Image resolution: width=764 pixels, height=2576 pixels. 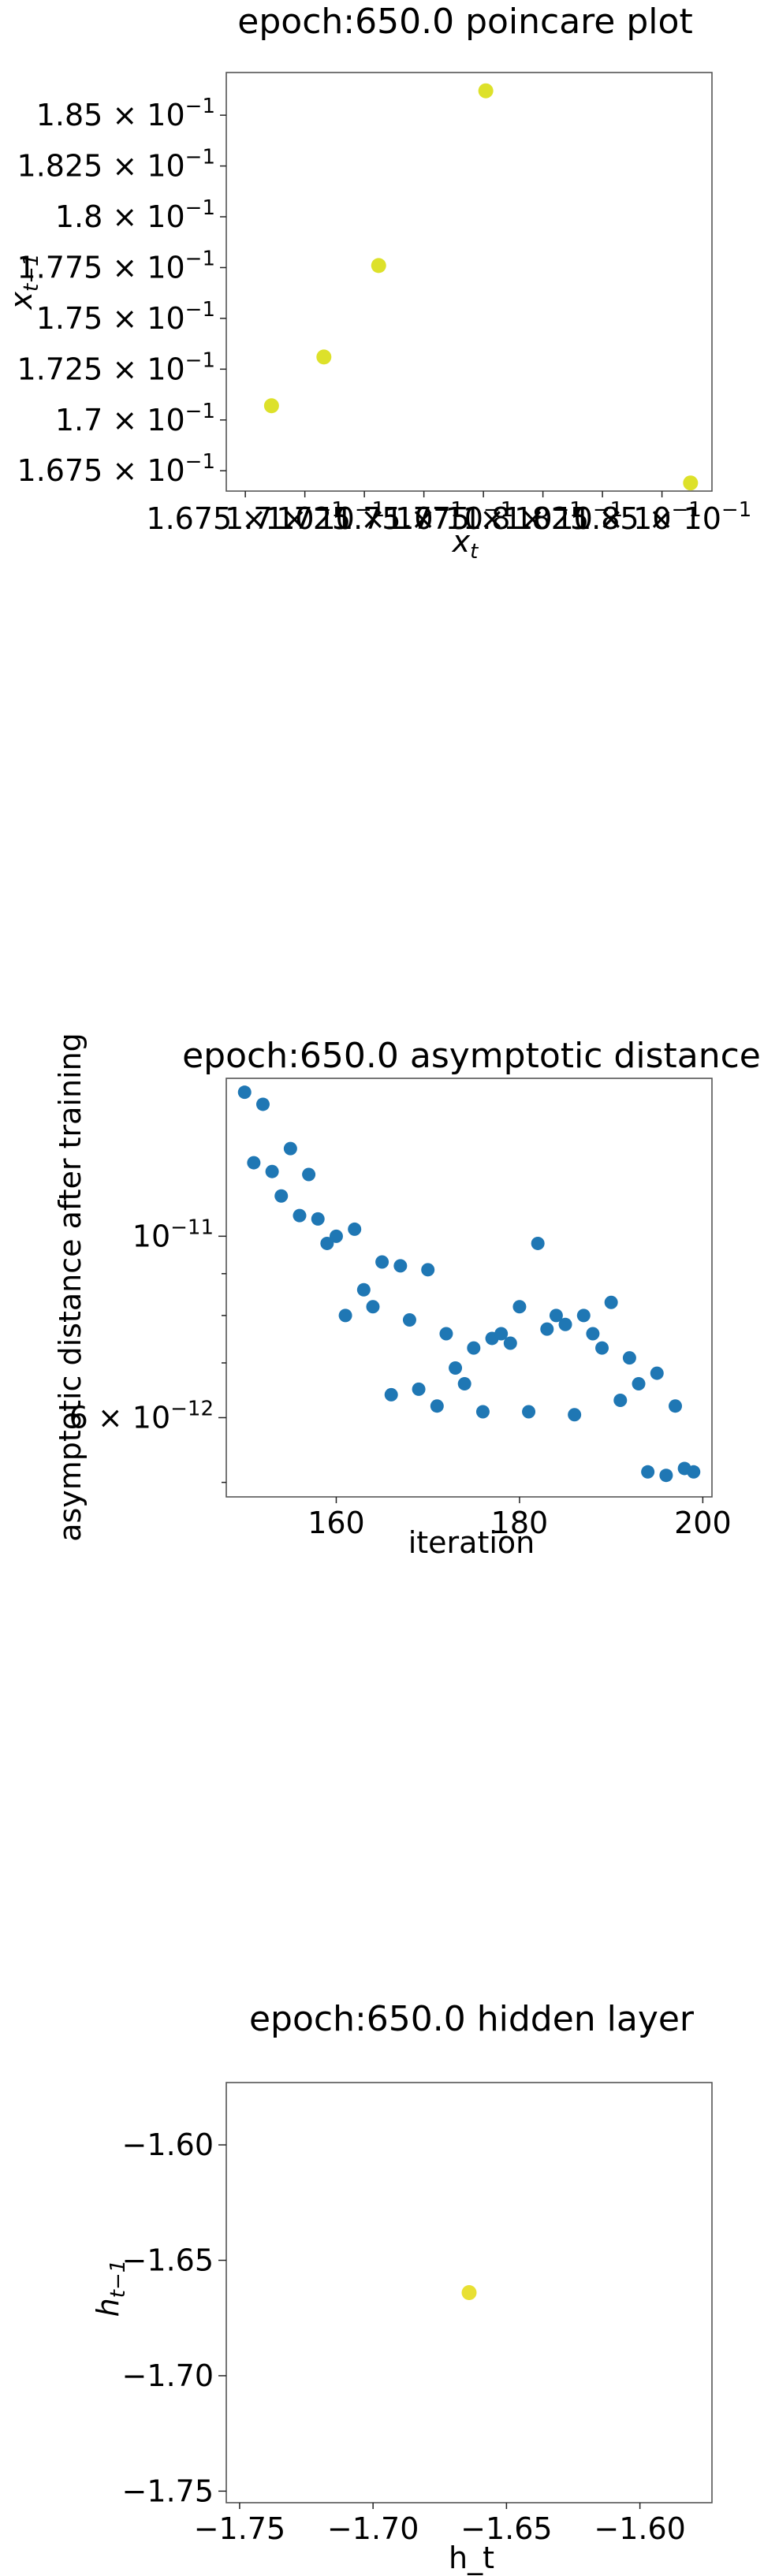 I want to click on y-tick-label: 1.825 × 10⁻¹, so click(x=116, y=165).